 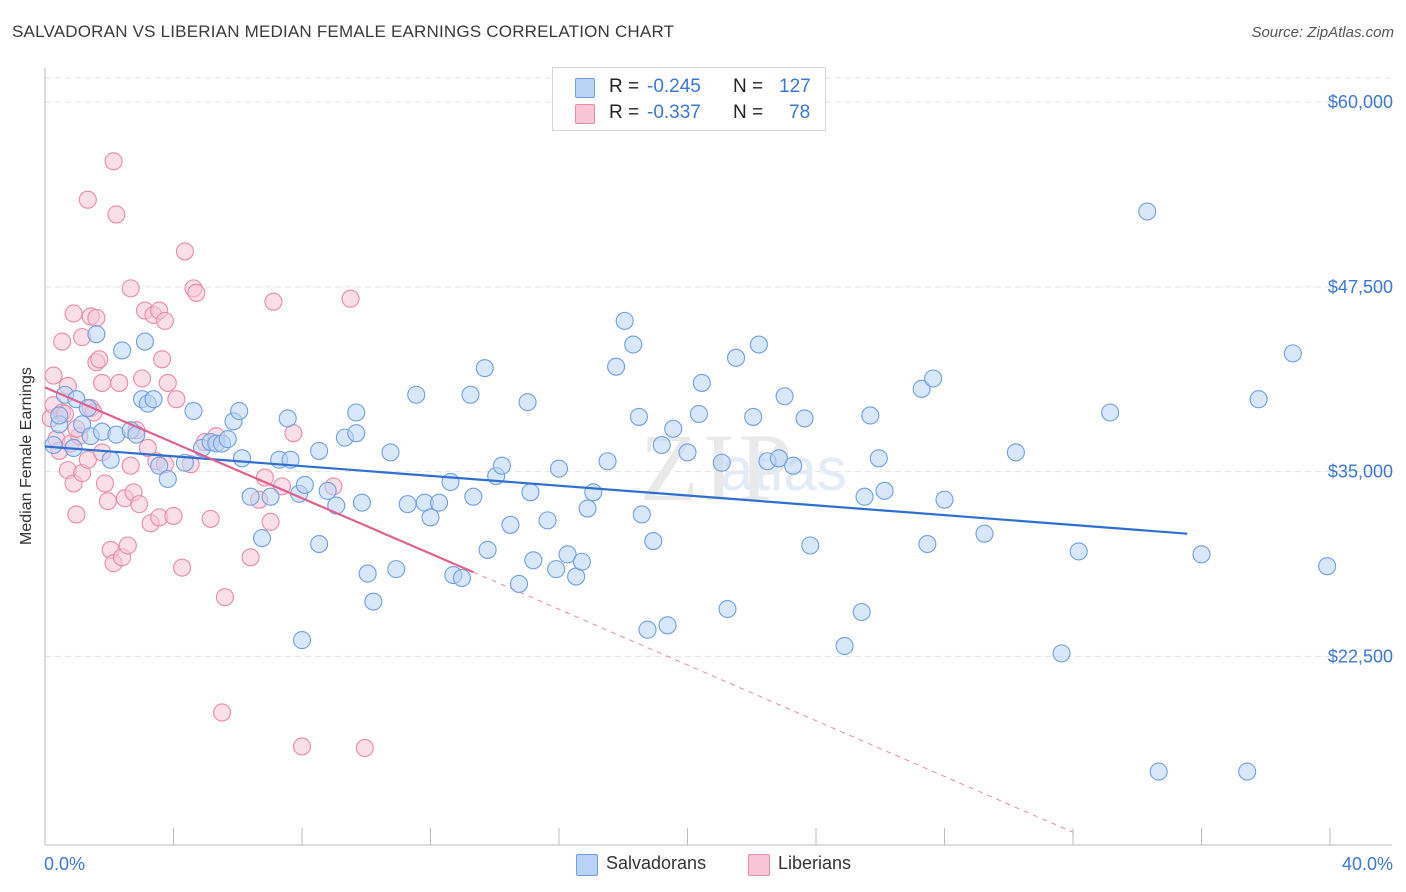 What do you see at coordinates (1367, 864) in the screenshot?
I see `x-tick-label: 40.0%` at bounding box center [1367, 864].